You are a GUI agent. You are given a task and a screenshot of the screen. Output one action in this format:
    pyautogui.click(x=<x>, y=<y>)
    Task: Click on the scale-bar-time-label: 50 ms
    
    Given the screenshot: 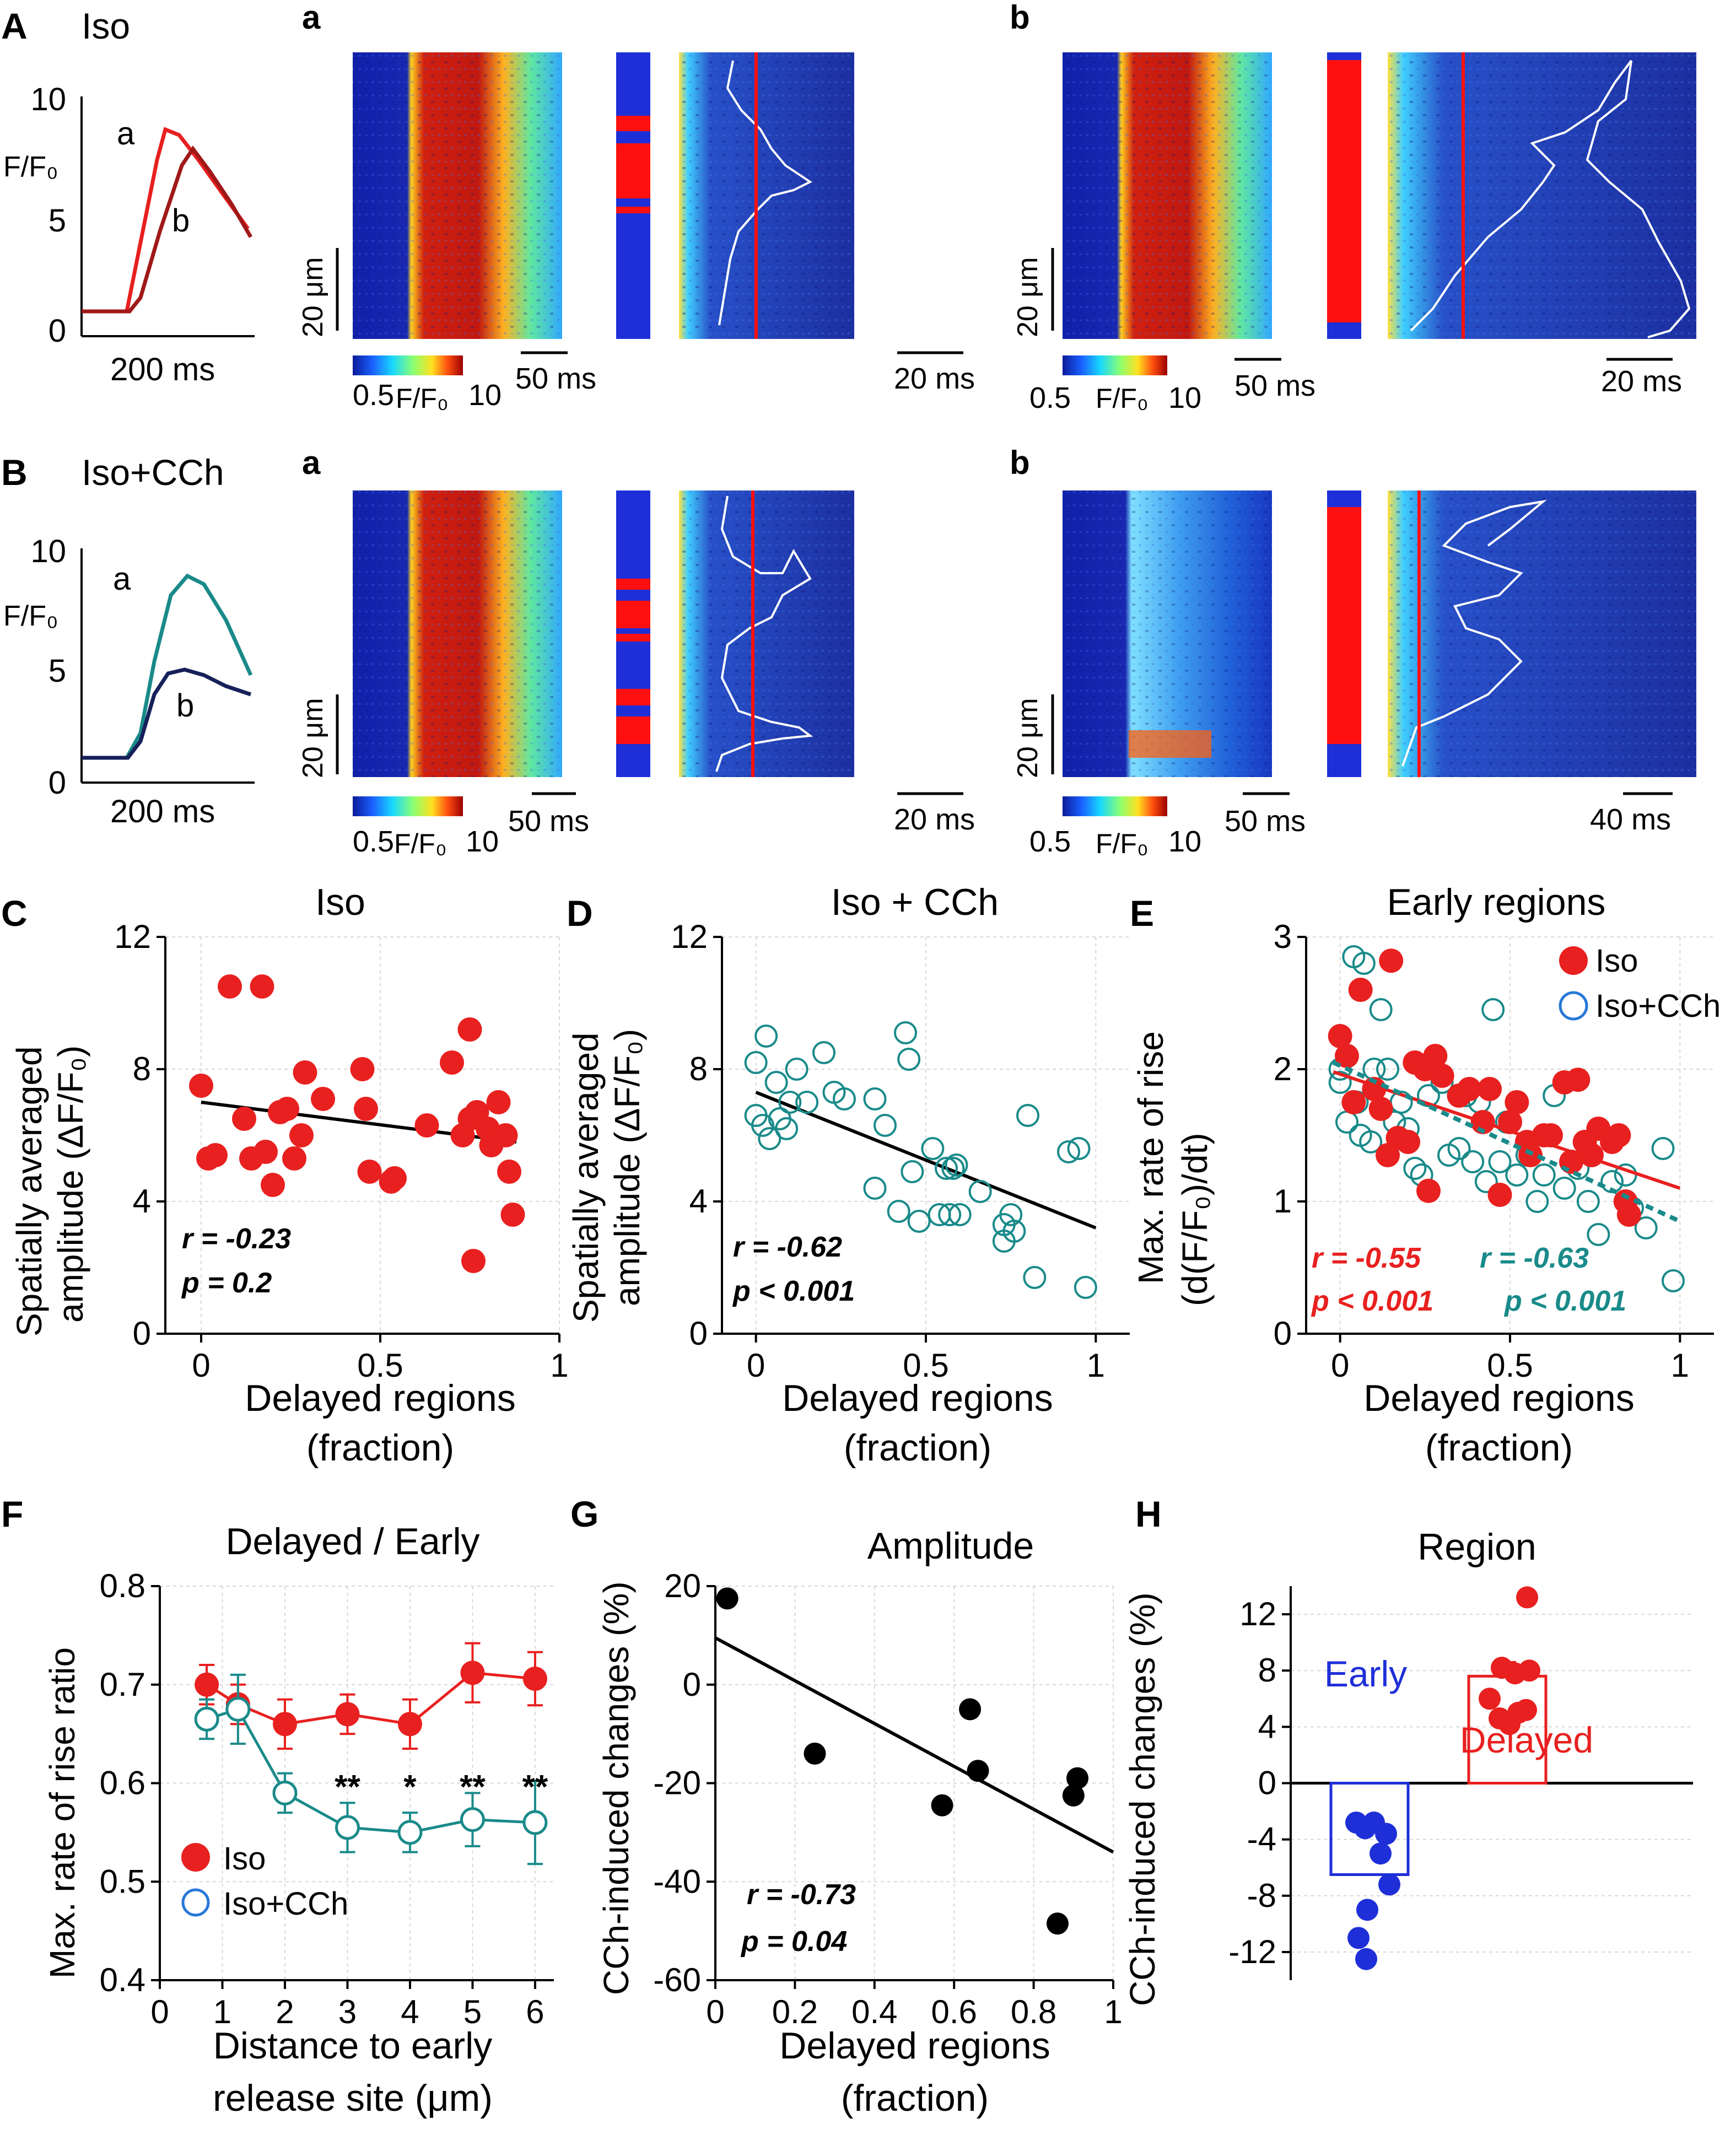 What is the action you would take?
    pyautogui.click(x=1265, y=821)
    